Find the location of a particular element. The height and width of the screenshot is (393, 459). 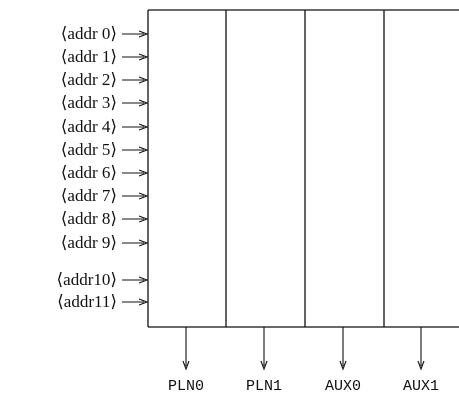

address-label: ⟨addr 9⟩ is located at coordinates (89, 242).